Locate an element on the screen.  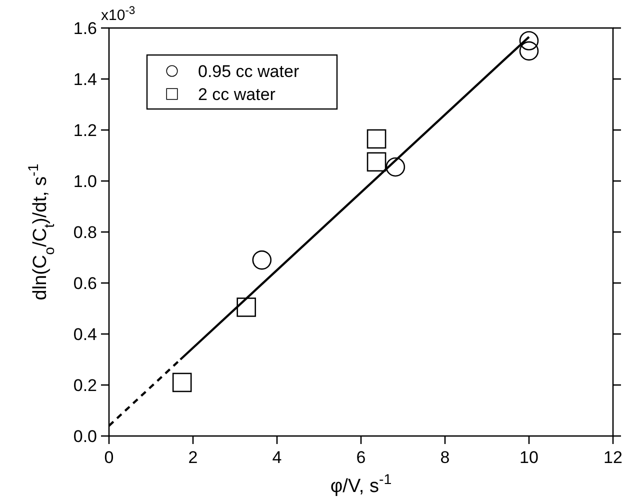
y-tick-label: 0.6 is located at coordinates (85, 283).